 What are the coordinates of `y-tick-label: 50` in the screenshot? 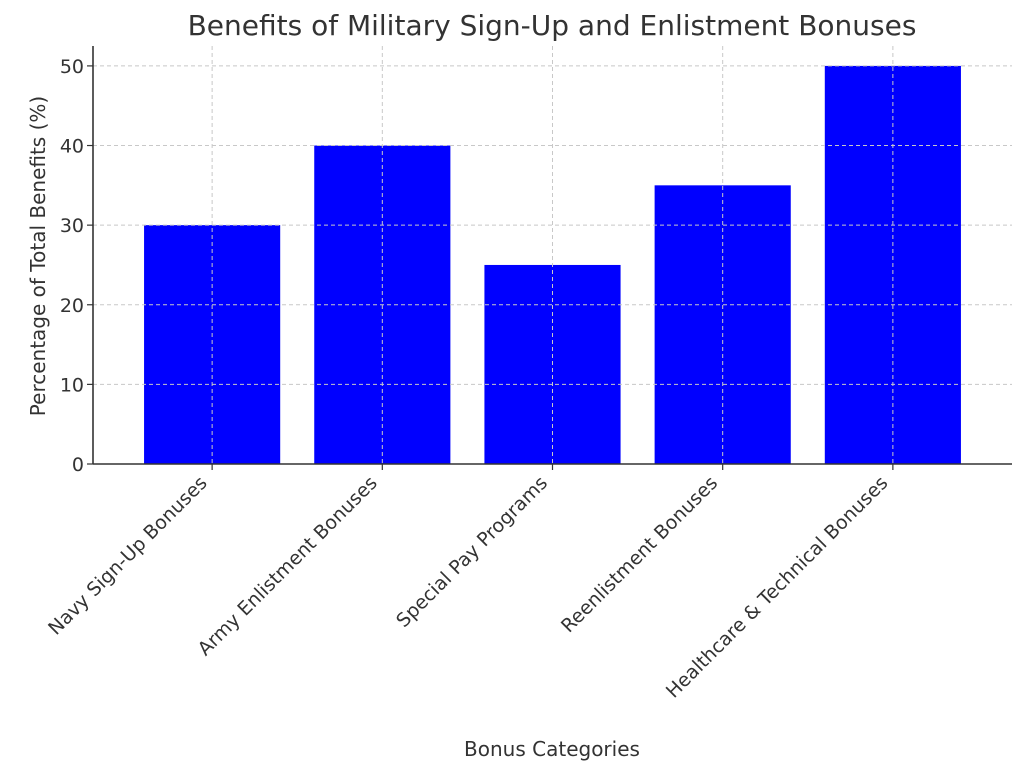 It's located at (72, 67).